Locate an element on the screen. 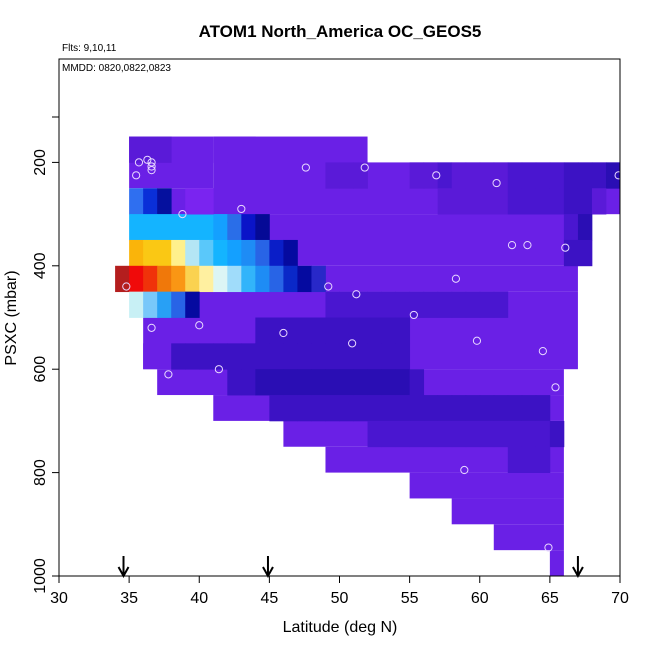 Image resolution: width=650 pixels, height=650 pixels. x-tick-label: 40 is located at coordinates (199, 598).